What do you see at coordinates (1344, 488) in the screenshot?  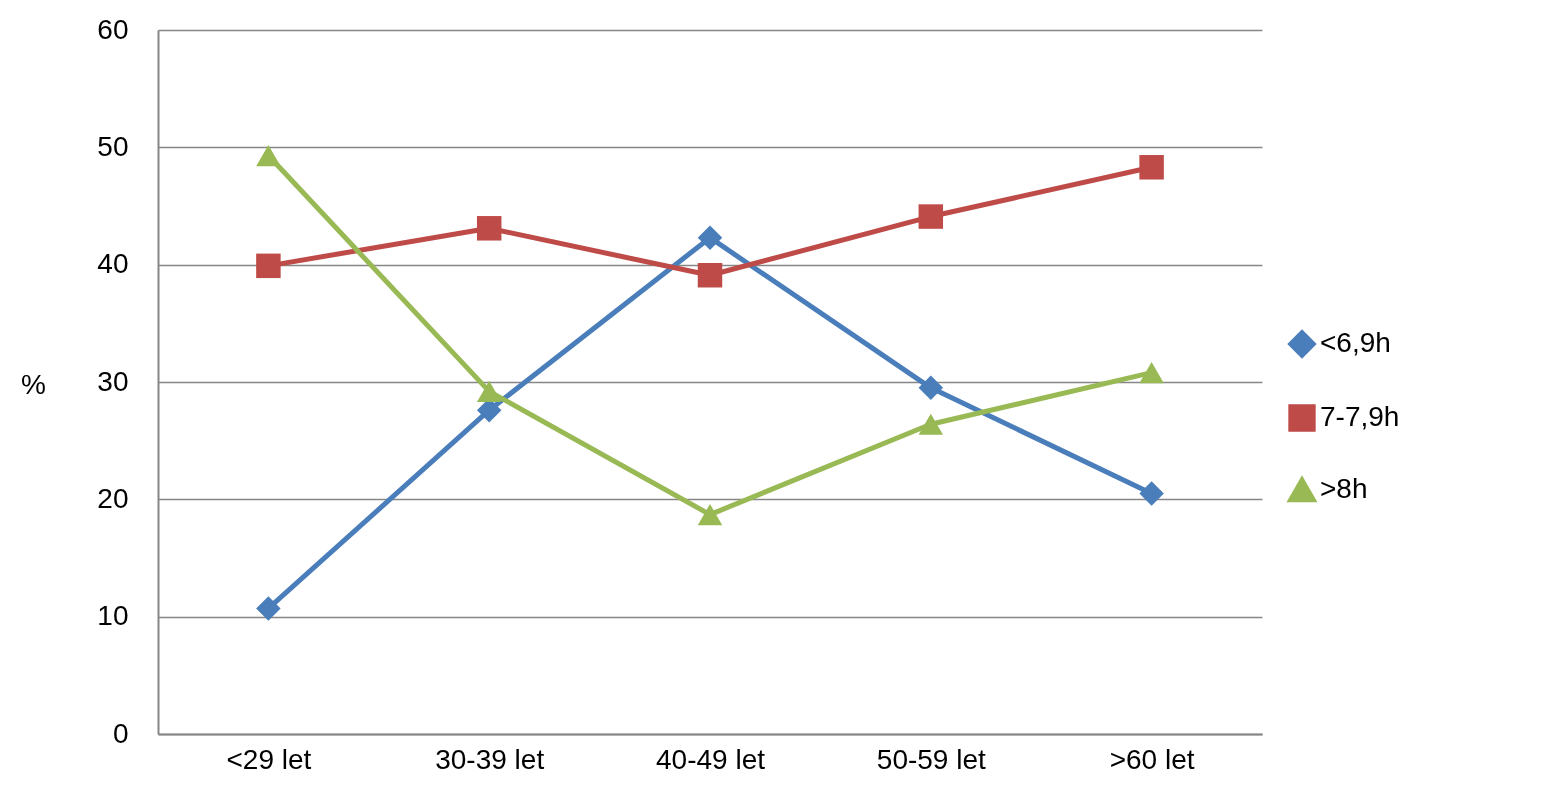 I see `legend-label: >8h` at bounding box center [1344, 488].